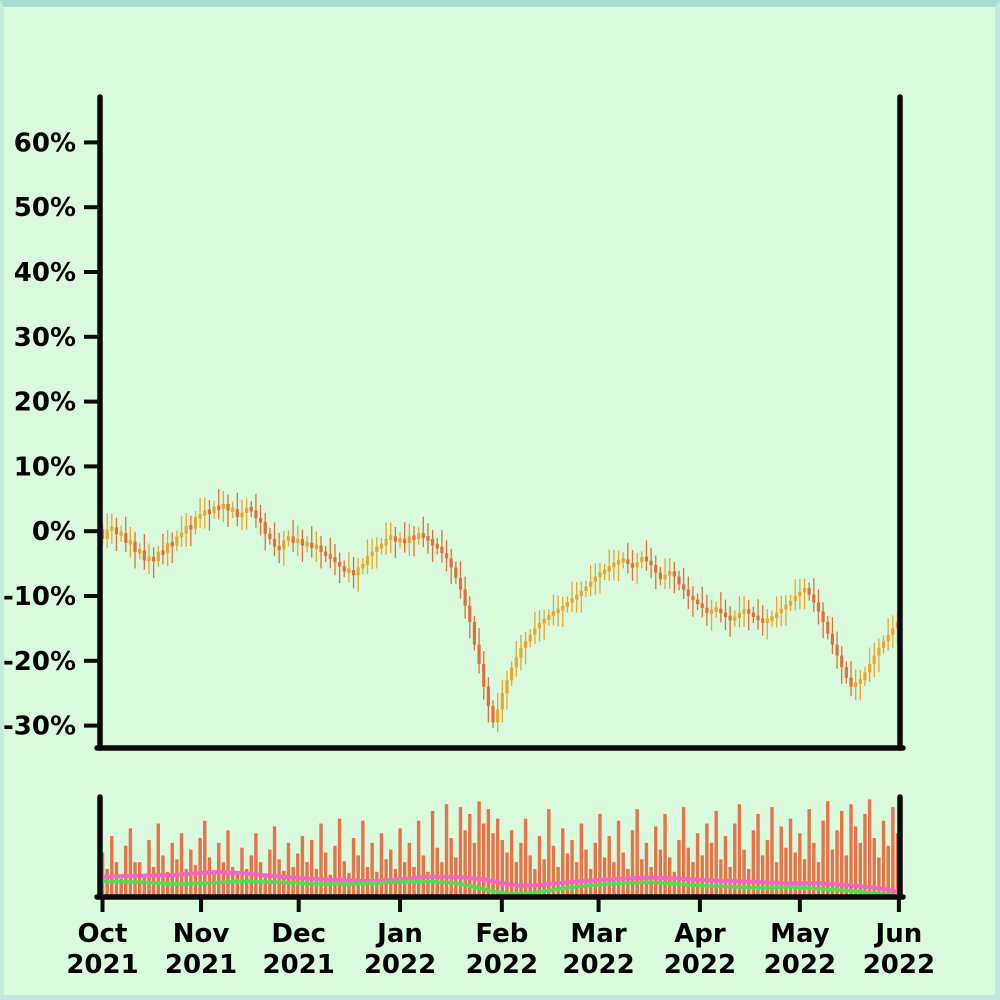 This screenshot has width=1000, height=1000. What do you see at coordinates (103, 934) in the screenshot?
I see `x-tick-month-label: Oct` at bounding box center [103, 934].